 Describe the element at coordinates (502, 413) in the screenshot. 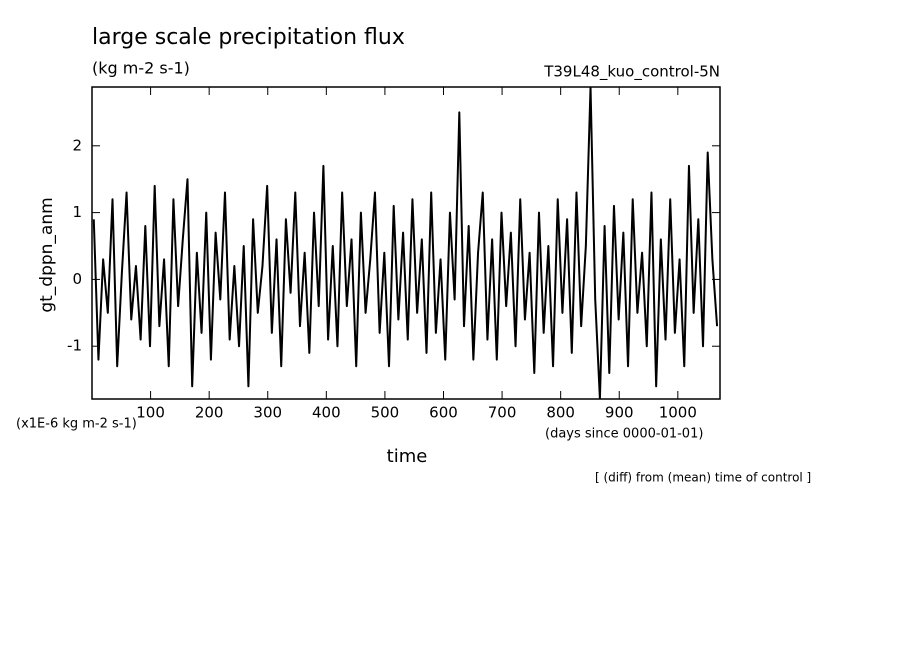

I see `x-tick-label: 700` at that location.